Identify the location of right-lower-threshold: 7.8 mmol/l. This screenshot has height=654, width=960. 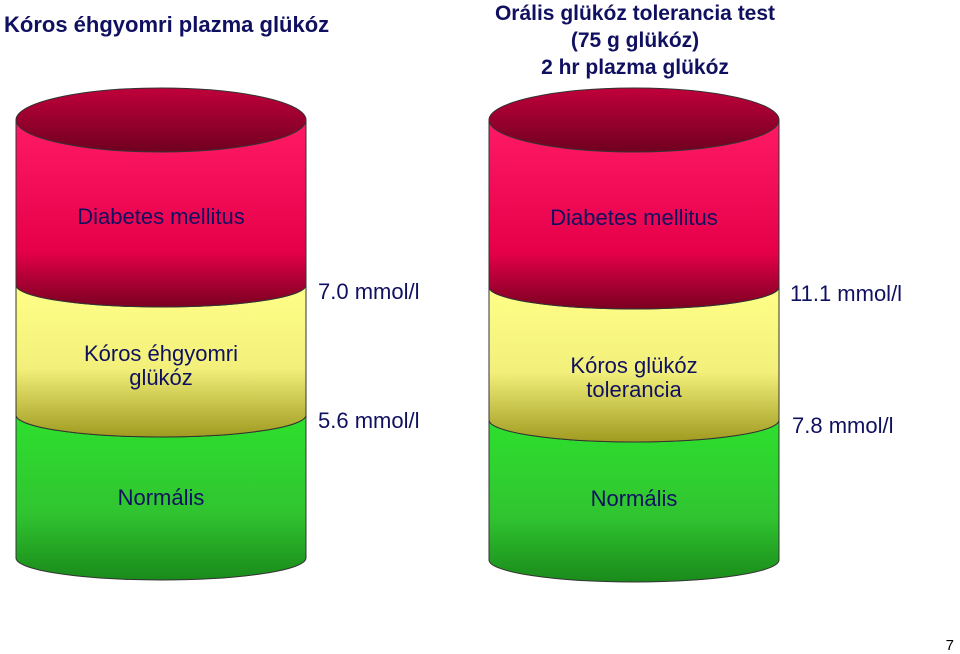
(842, 425).